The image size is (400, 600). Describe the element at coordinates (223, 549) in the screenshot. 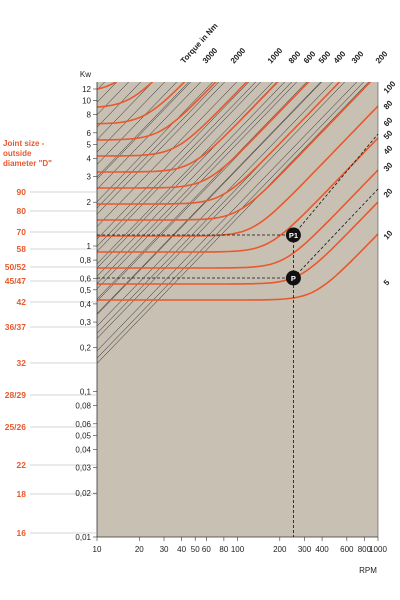

I see `x-tick-label: 80` at that location.